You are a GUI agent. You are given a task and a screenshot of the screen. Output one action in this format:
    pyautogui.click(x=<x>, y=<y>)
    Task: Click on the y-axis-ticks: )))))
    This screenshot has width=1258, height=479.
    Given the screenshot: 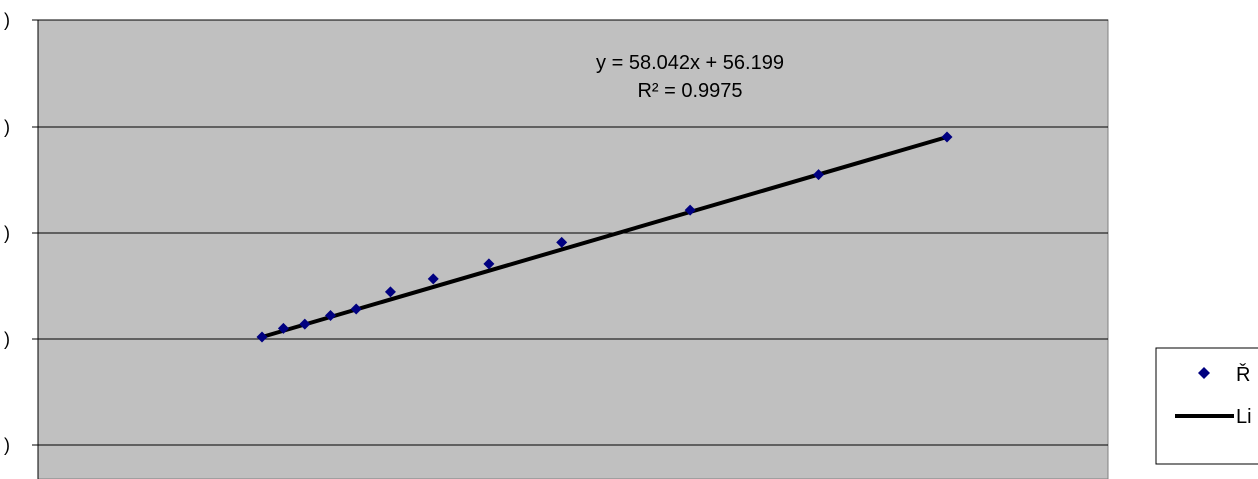 What is the action you would take?
    pyautogui.click(x=21, y=232)
    